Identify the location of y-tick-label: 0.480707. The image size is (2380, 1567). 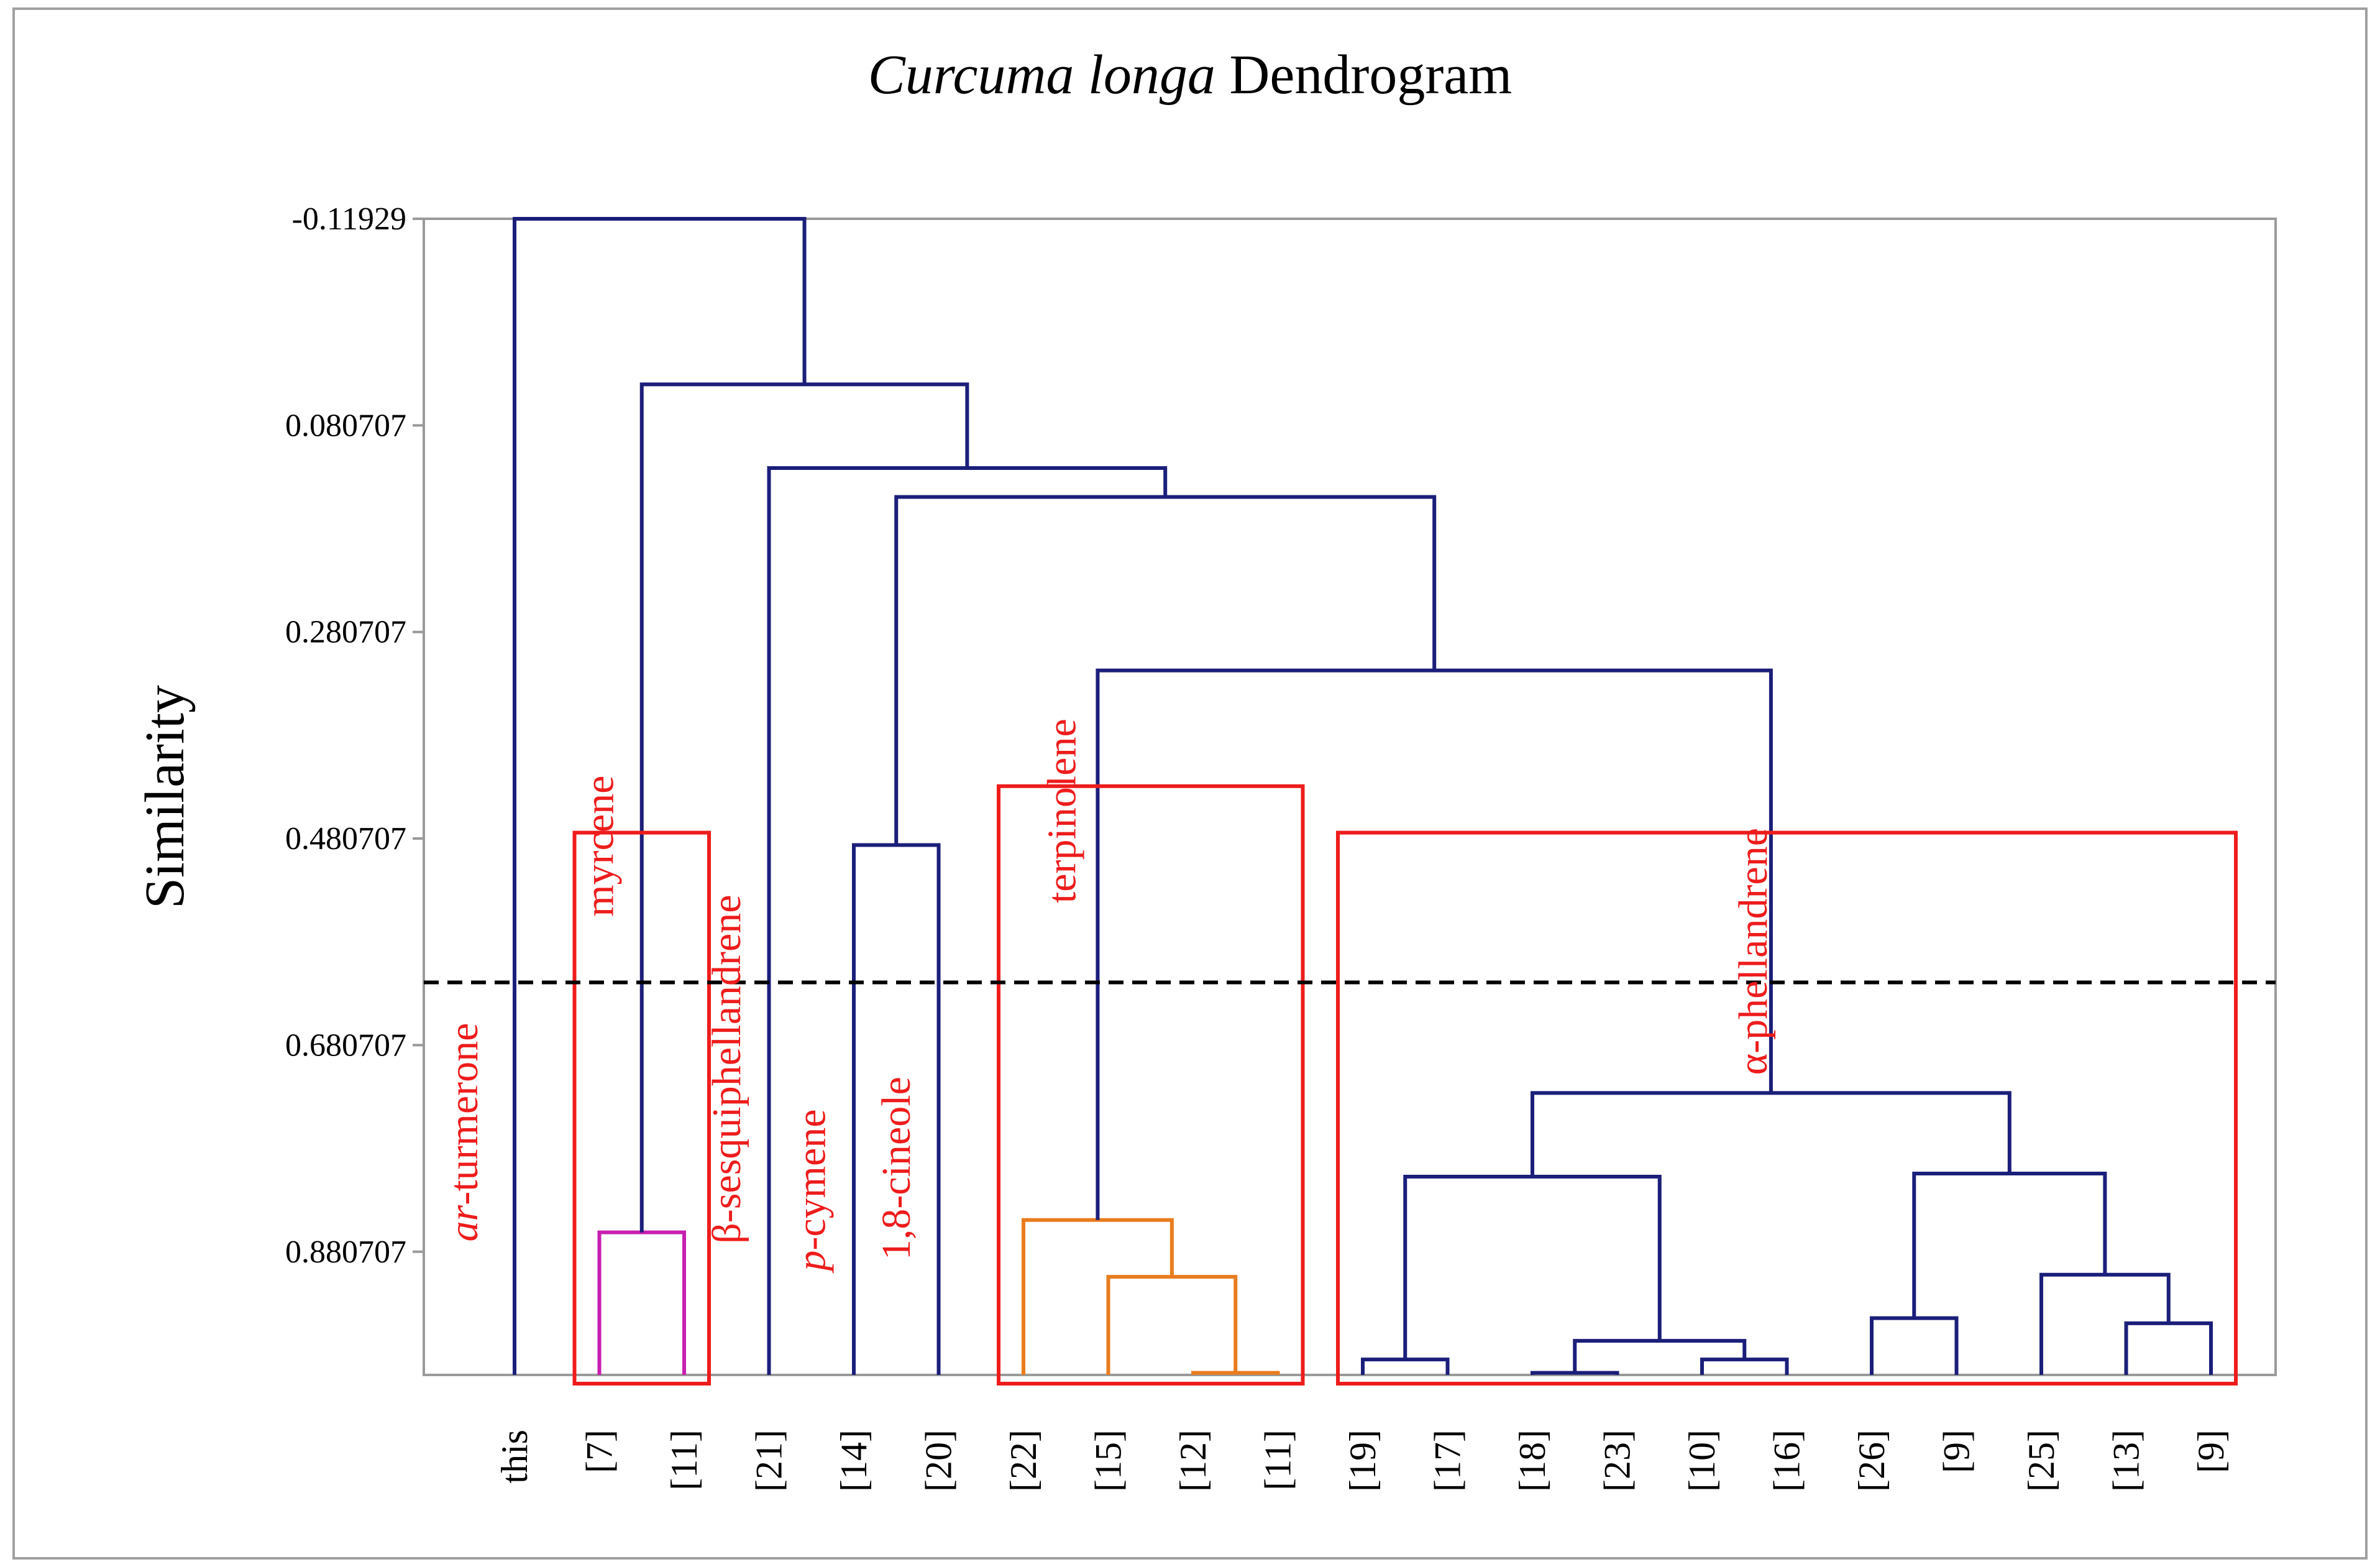
(345, 839).